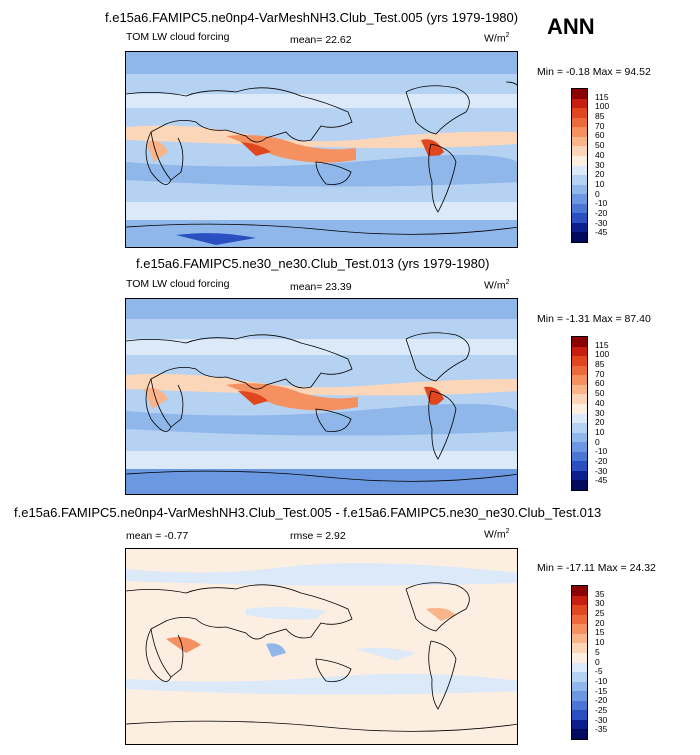 This screenshot has width=700, height=755. I want to click on panel2-variable: TOM LW cloud forcing, so click(178, 284).